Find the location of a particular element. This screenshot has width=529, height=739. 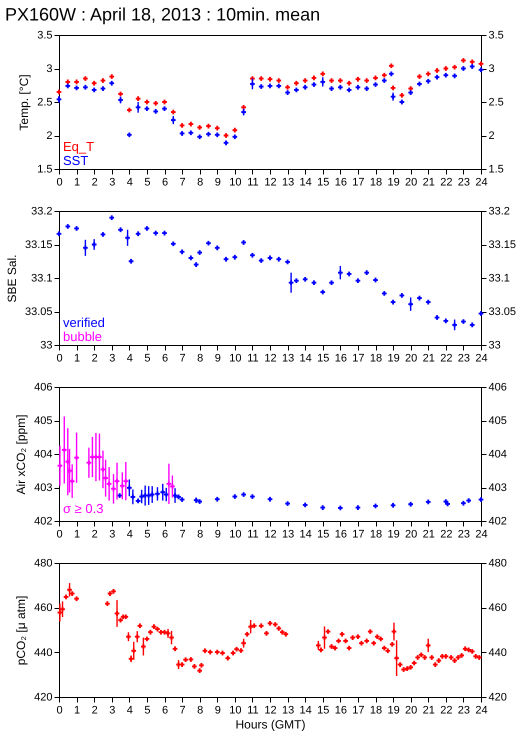

y-tick-label: 33.1 is located at coordinates (41, 278).